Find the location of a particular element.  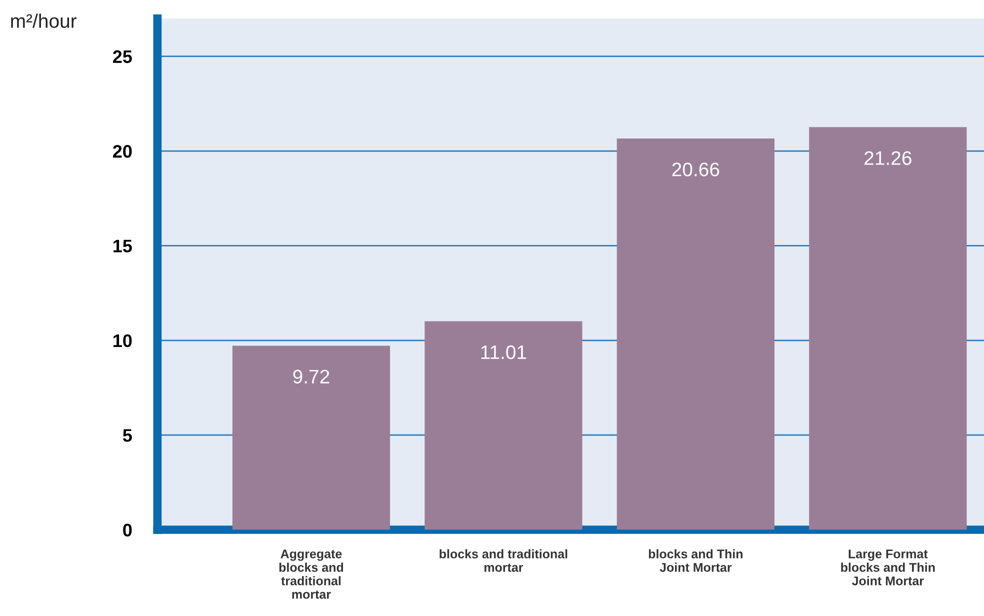

data-label: 20.66 is located at coordinates (696, 169).